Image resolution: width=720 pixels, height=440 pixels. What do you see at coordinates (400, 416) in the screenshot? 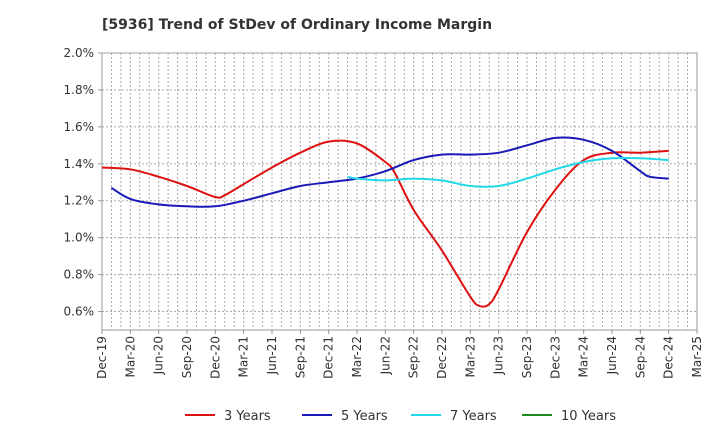
I see `legend: 3 Years 5 Years 7 Years 10 Years` at bounding box center [400, 416].